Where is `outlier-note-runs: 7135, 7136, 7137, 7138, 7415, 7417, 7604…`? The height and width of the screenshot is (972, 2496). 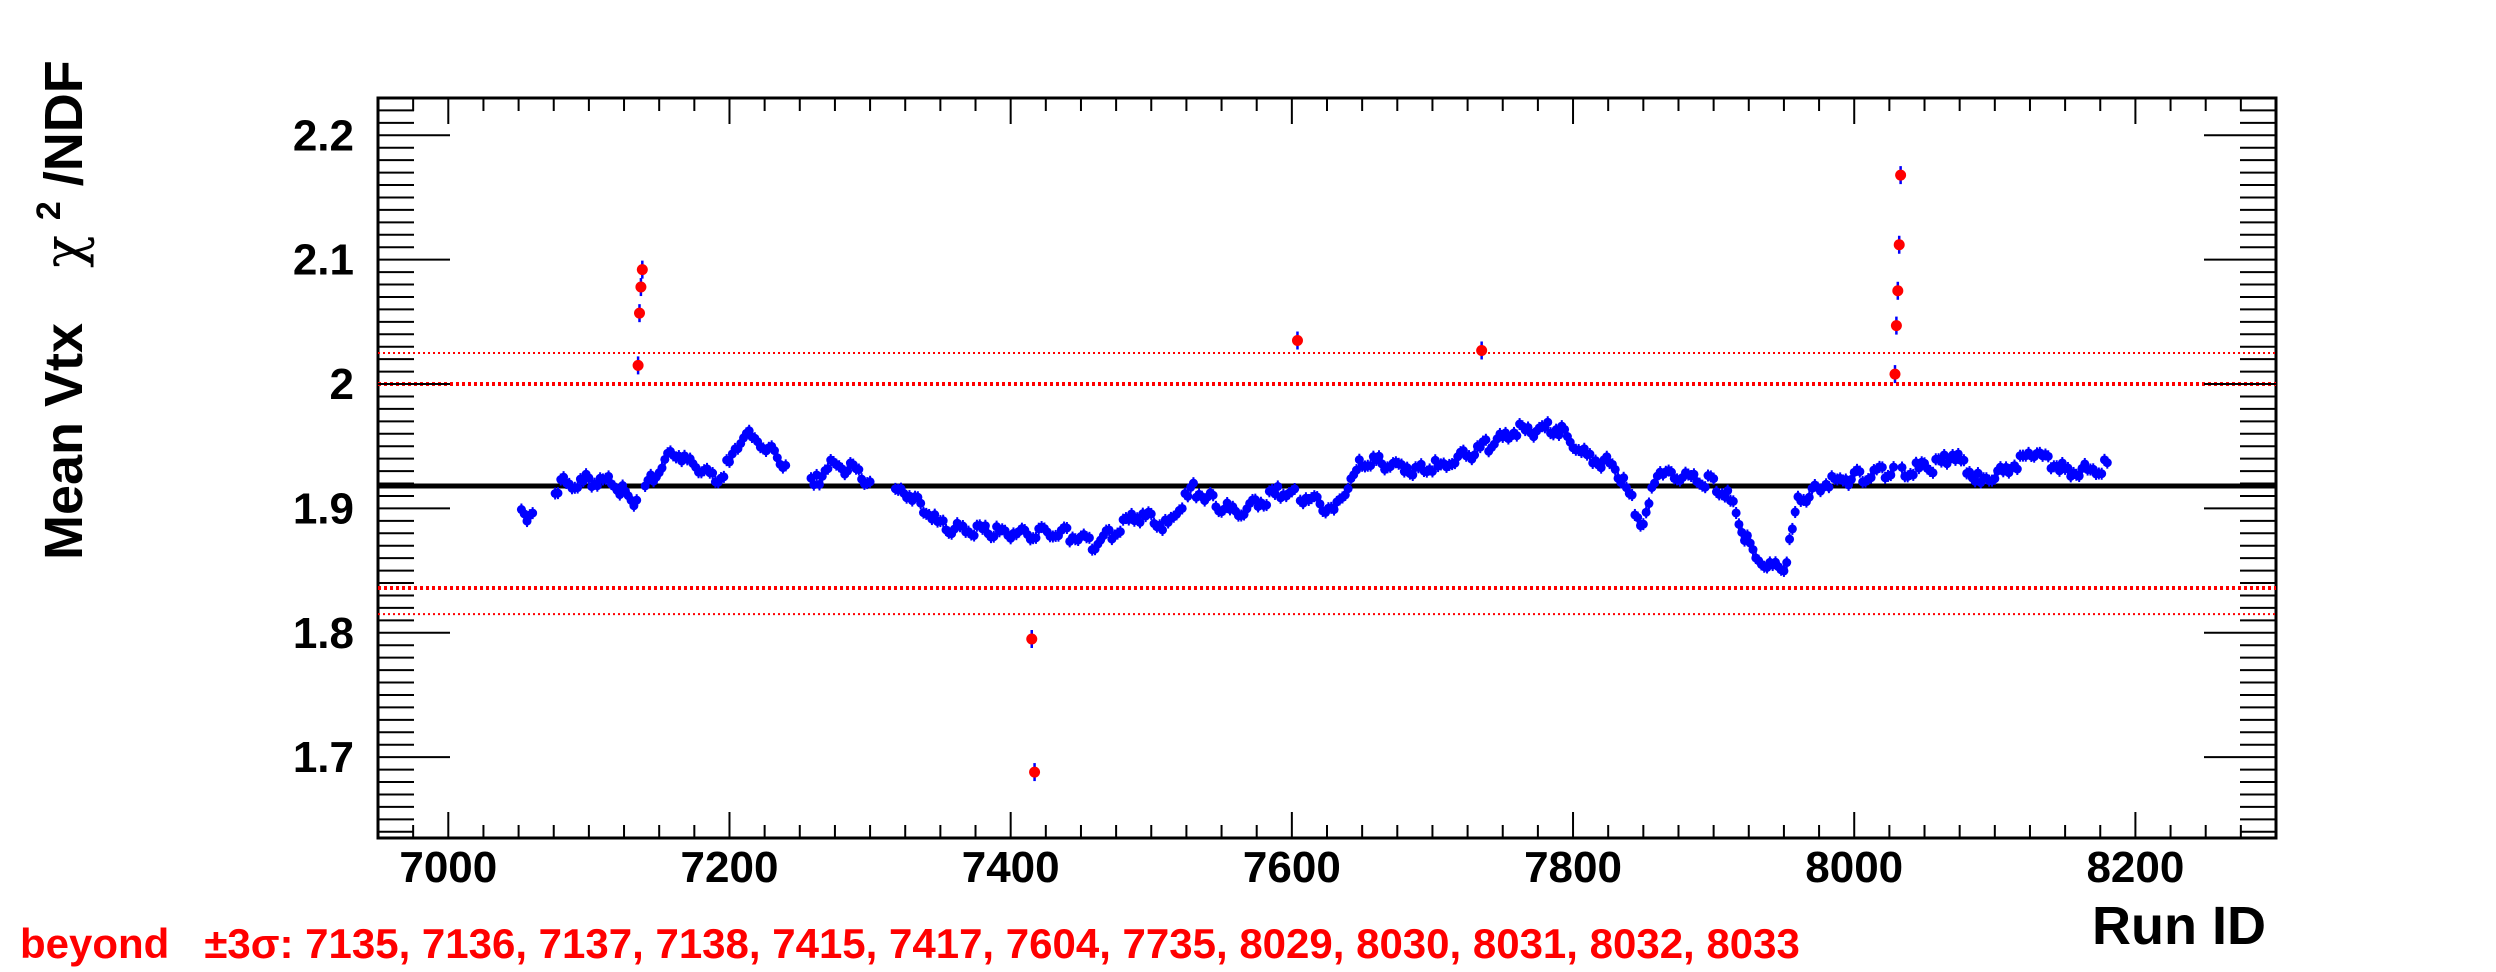
outlier-note-runs: 7135, 7136, 7137, 7138, 7415, 7417, 7604… is located at coordinates (1052, 943).